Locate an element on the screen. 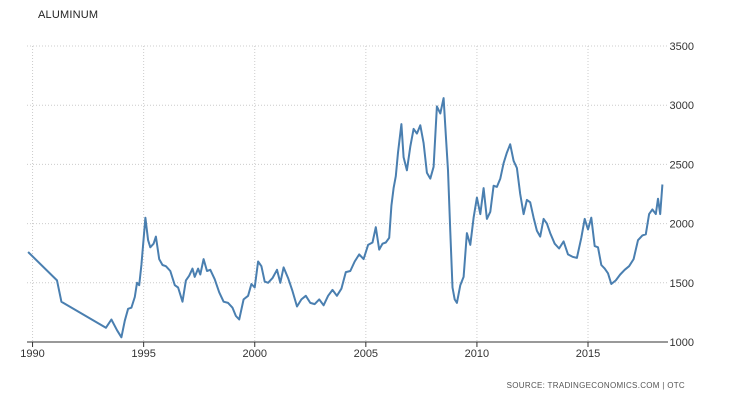 The height and width of the screenshot is (400, 730). y-tick-label: 2000 is located at coordinates (682, 225).